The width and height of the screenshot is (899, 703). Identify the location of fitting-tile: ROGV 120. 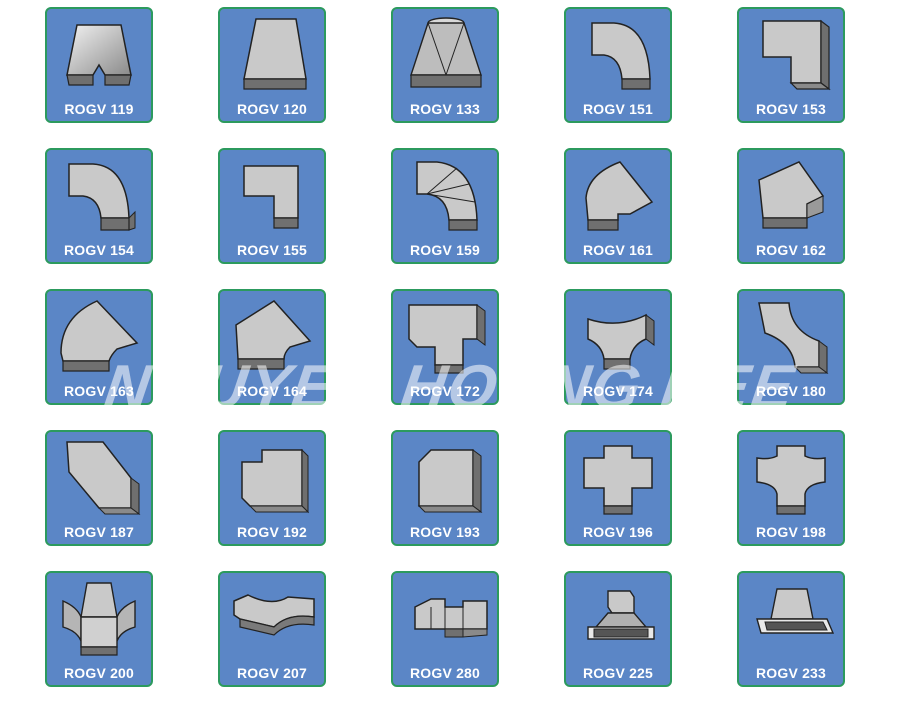
(272, 65).